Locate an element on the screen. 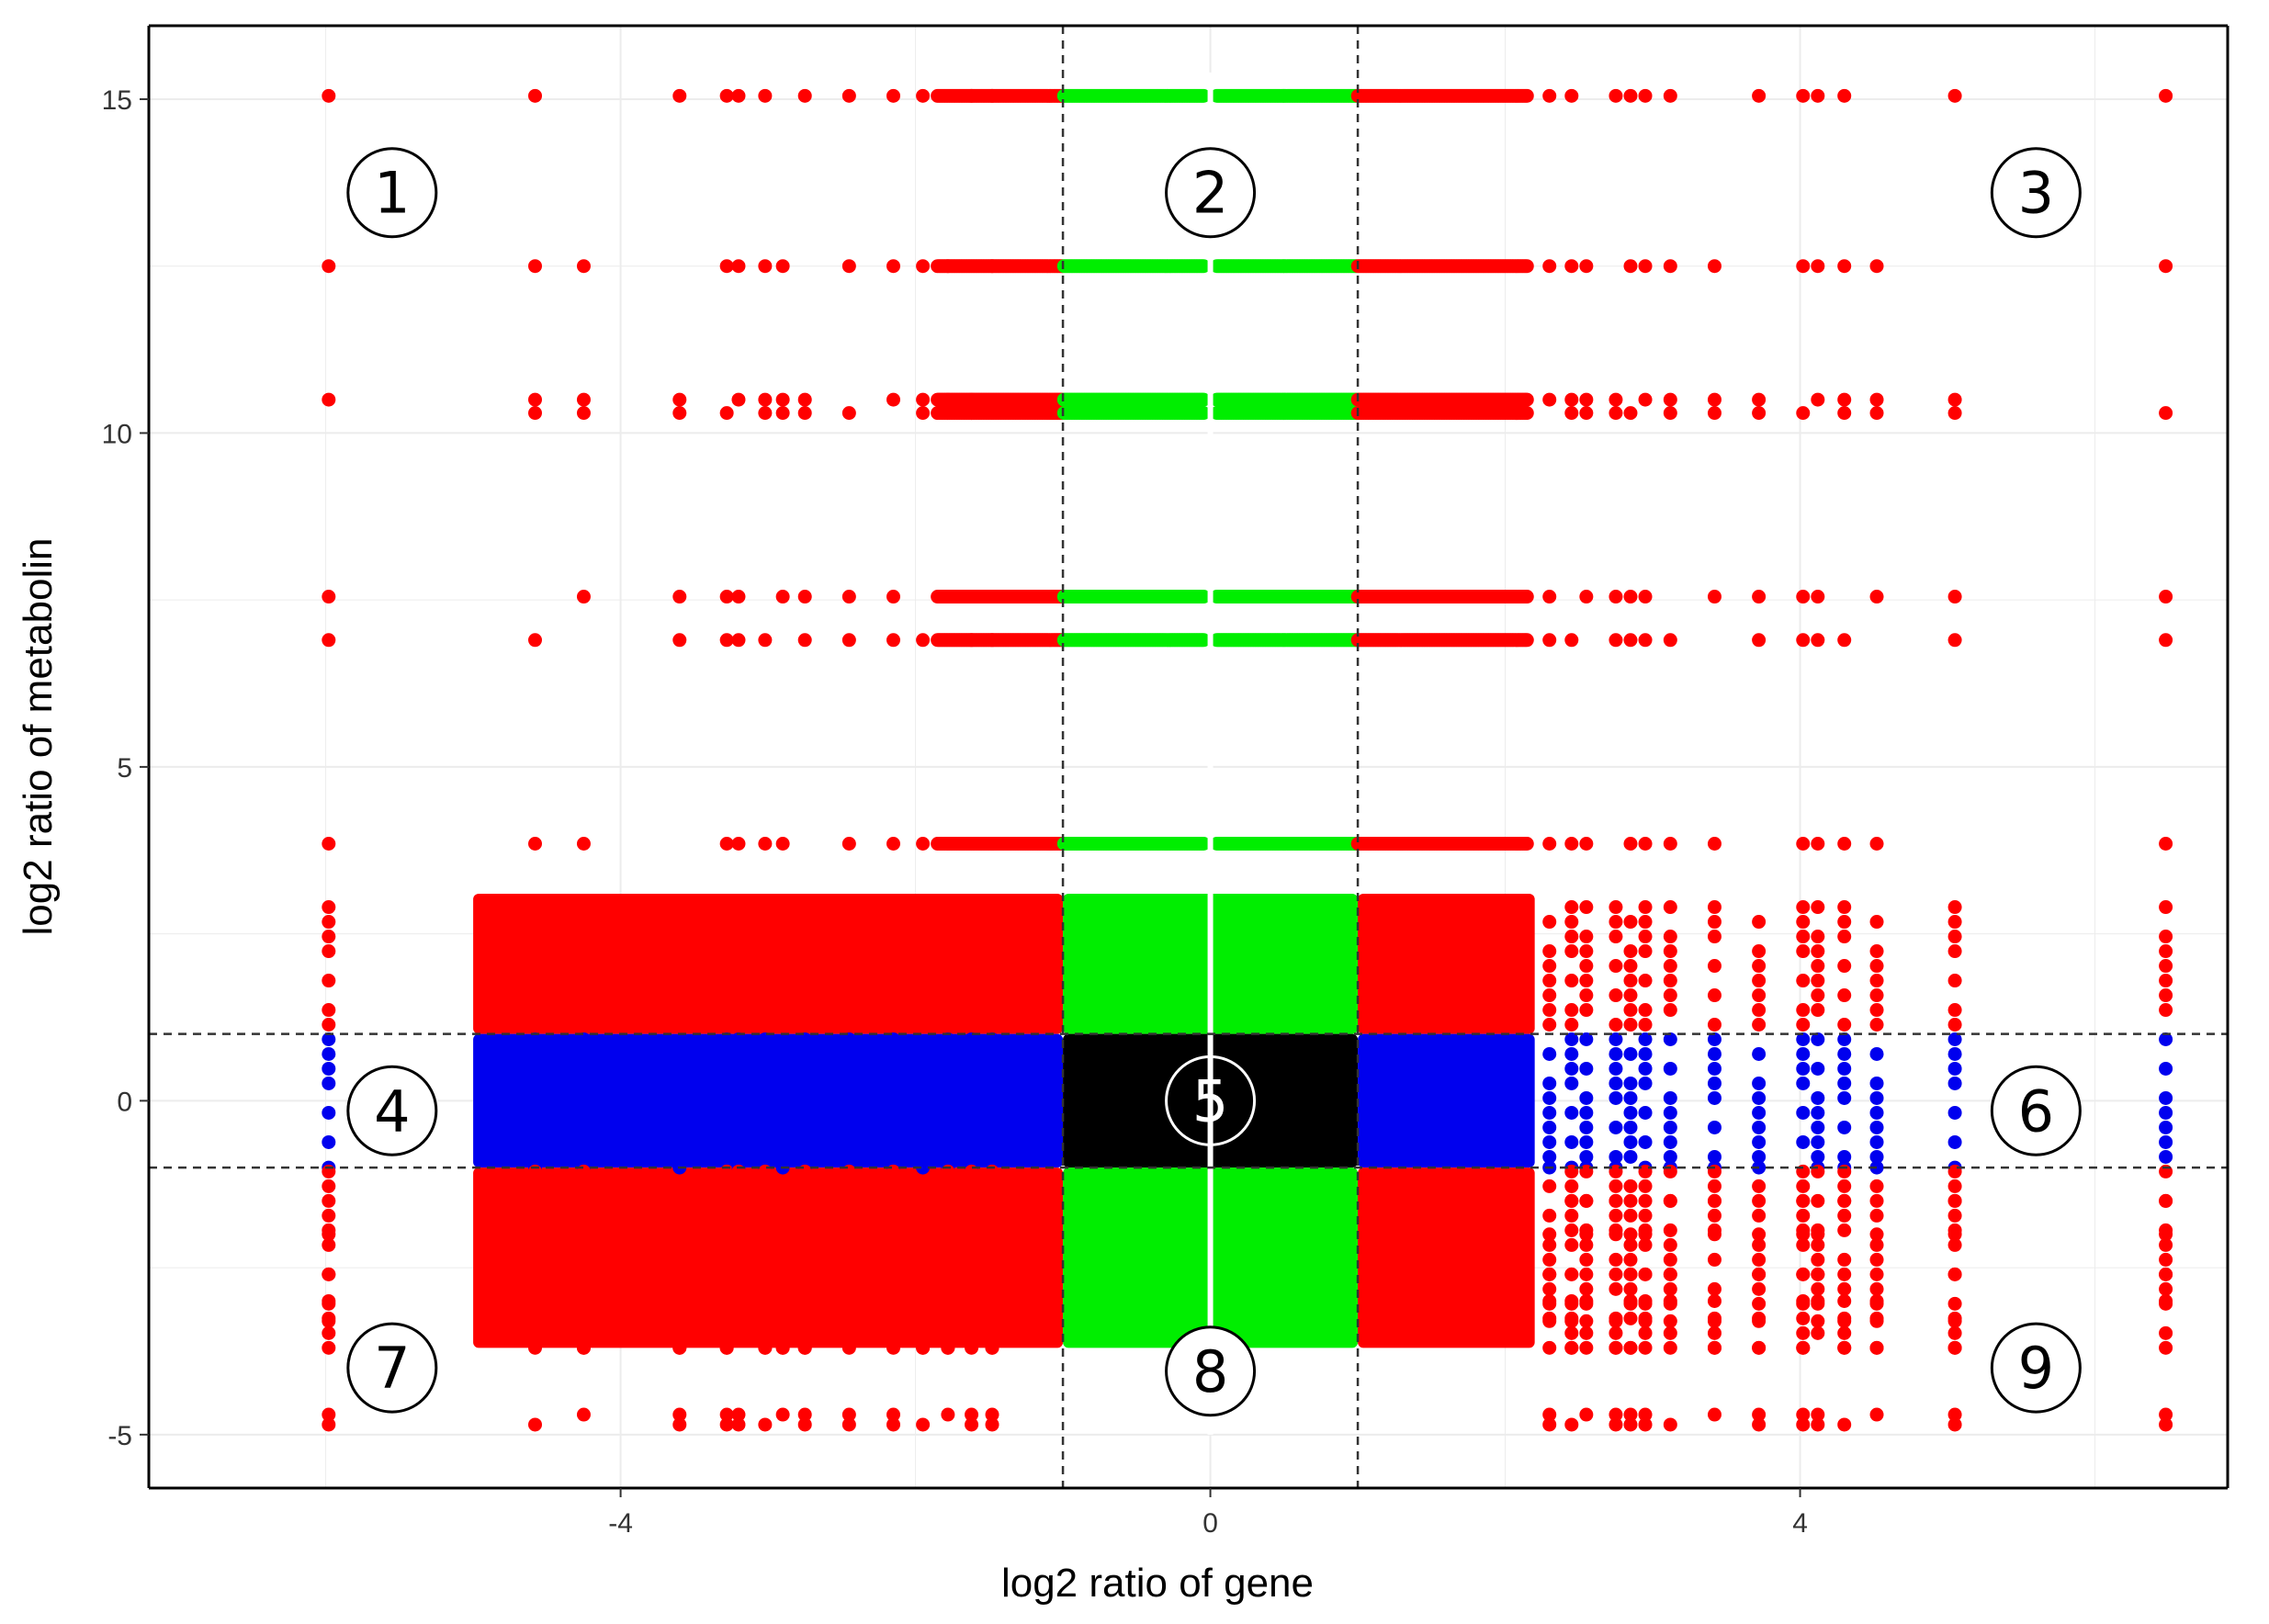  region-label: 4 is located at coordinates (392, 1111).